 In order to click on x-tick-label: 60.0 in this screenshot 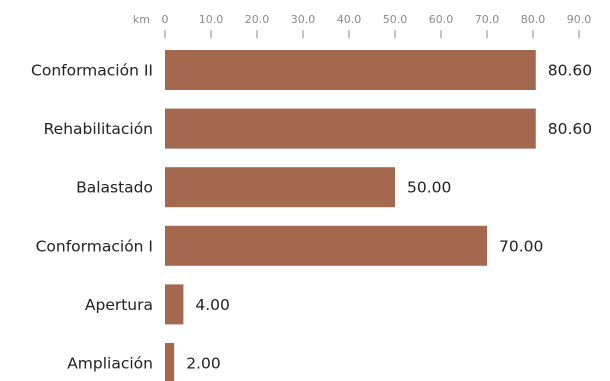, I will do `click(441, 19)`.